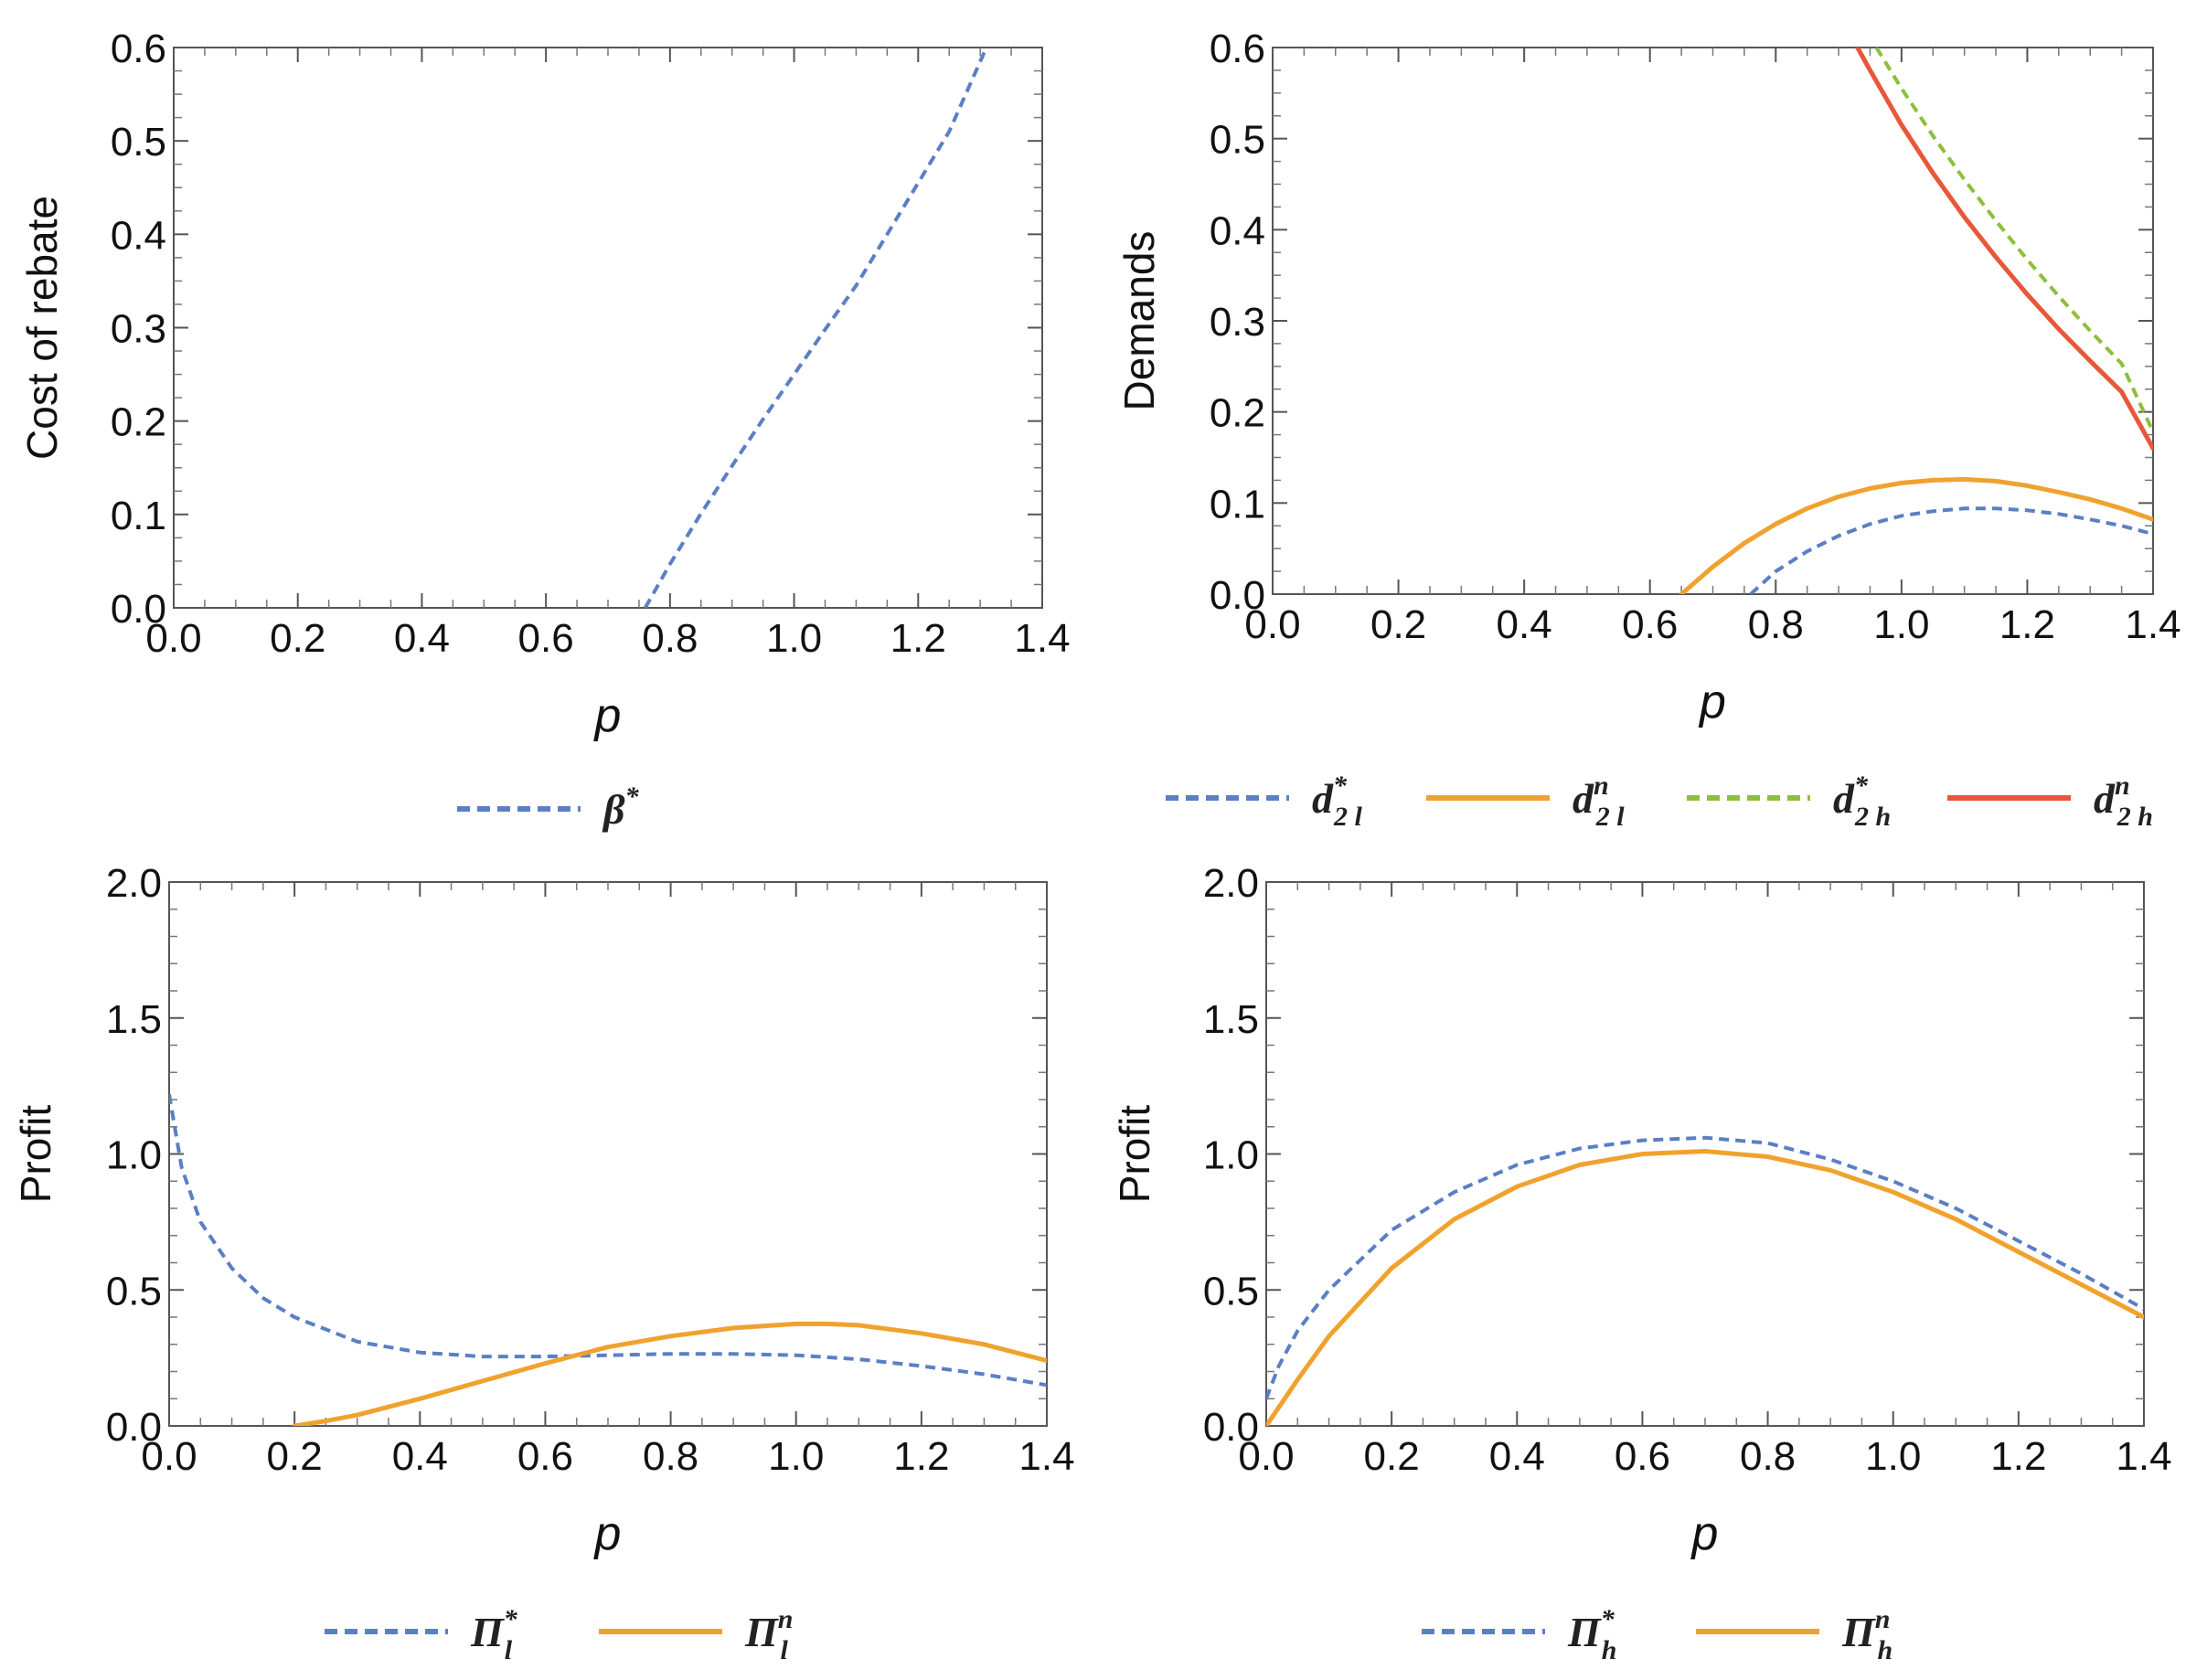  What do you see at coordinates (1609, 1650) in the screenshot?
I see `legend-subscript: h` at bounding box center [1609, 1650].